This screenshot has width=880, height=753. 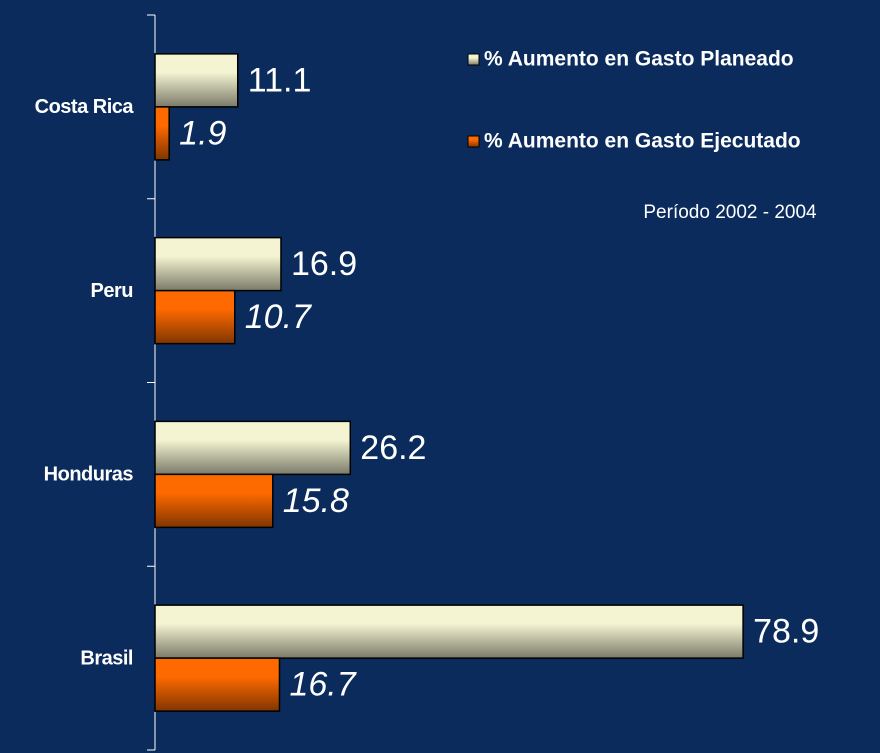 What do you see at coordinates (278, 317) in the screenshot?
I see `value-label: 10.7` at bounding box center [278, 317].